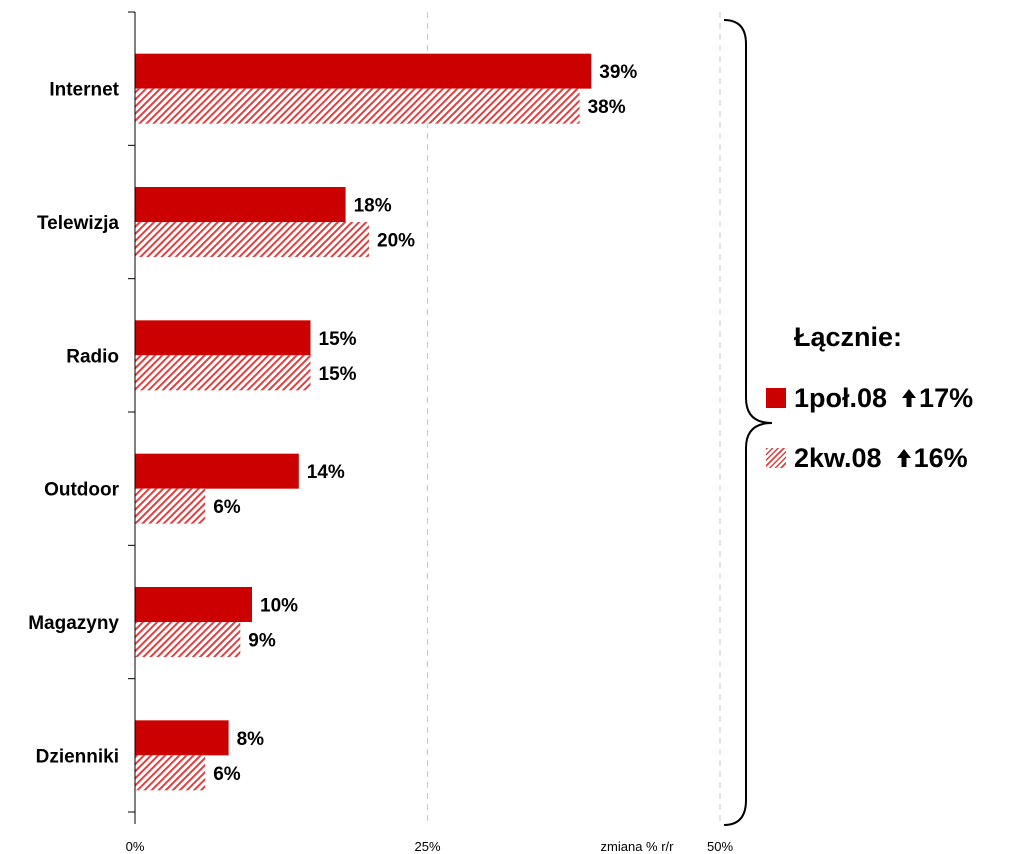 The image size is (1010, 854). I want to click on category-label: Internet, so click(84, 90).